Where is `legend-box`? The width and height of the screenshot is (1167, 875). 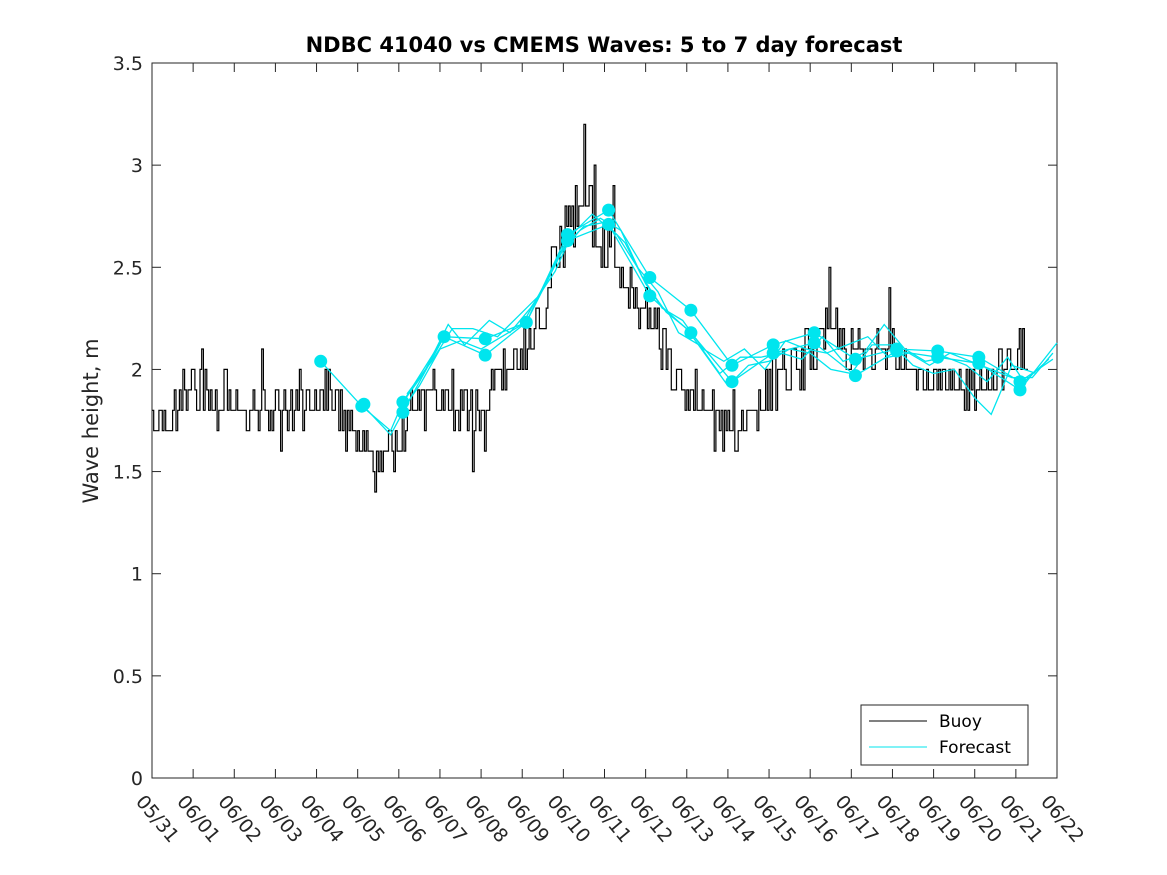 legend-box is located at coordinates (944, 735).